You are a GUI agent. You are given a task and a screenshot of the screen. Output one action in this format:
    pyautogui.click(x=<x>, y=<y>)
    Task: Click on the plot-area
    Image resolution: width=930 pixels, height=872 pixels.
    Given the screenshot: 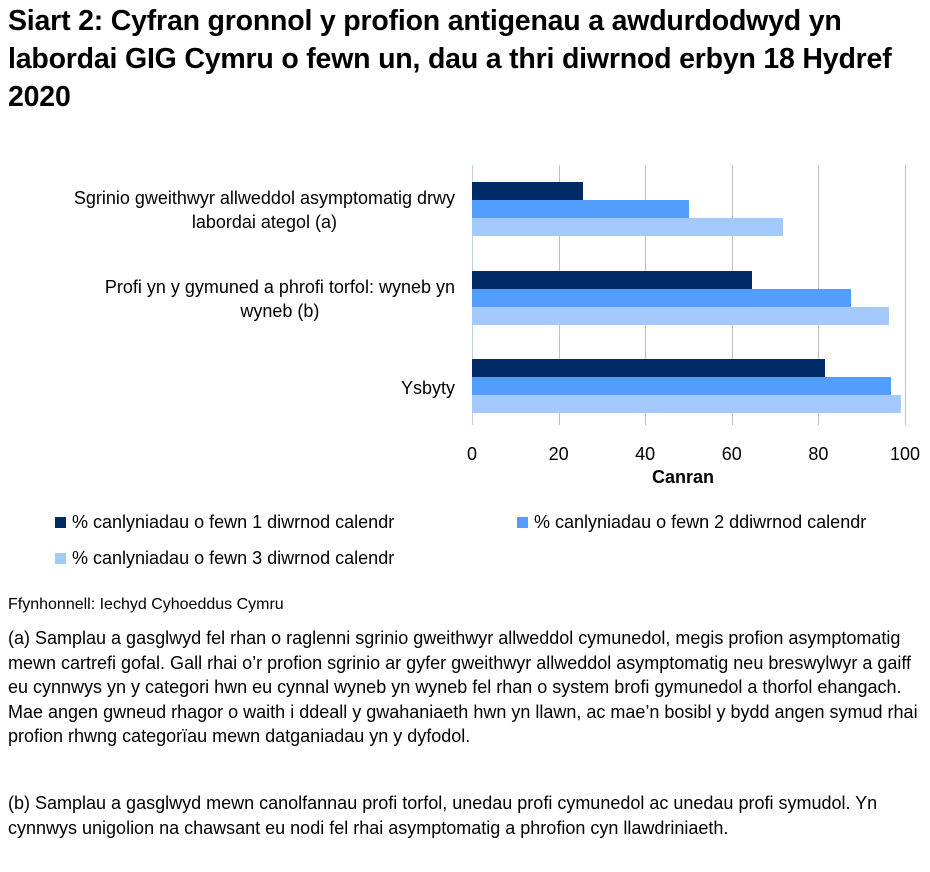 What is the action you would take?
    pyautogui.click(x=689, y=295)
    